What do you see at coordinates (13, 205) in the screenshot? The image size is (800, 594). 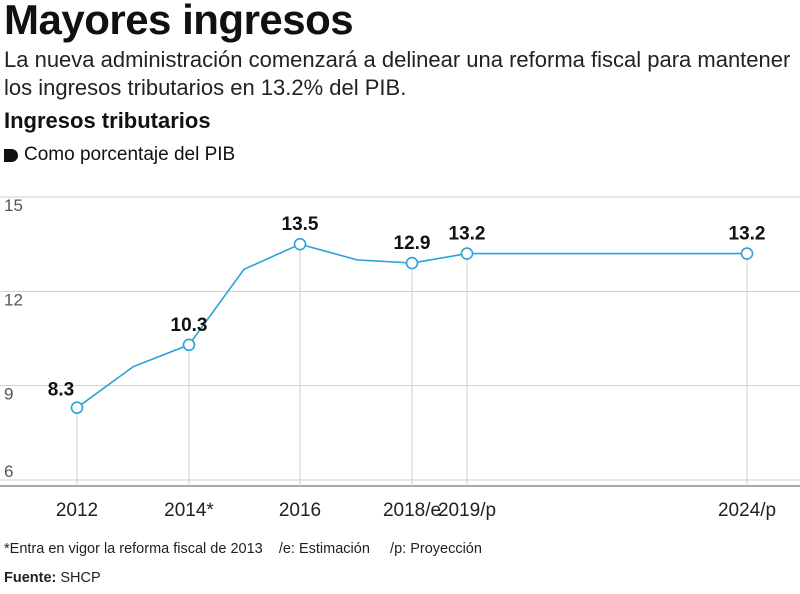 I see `y-tick-label: 15` at bounding box center [13, 205].